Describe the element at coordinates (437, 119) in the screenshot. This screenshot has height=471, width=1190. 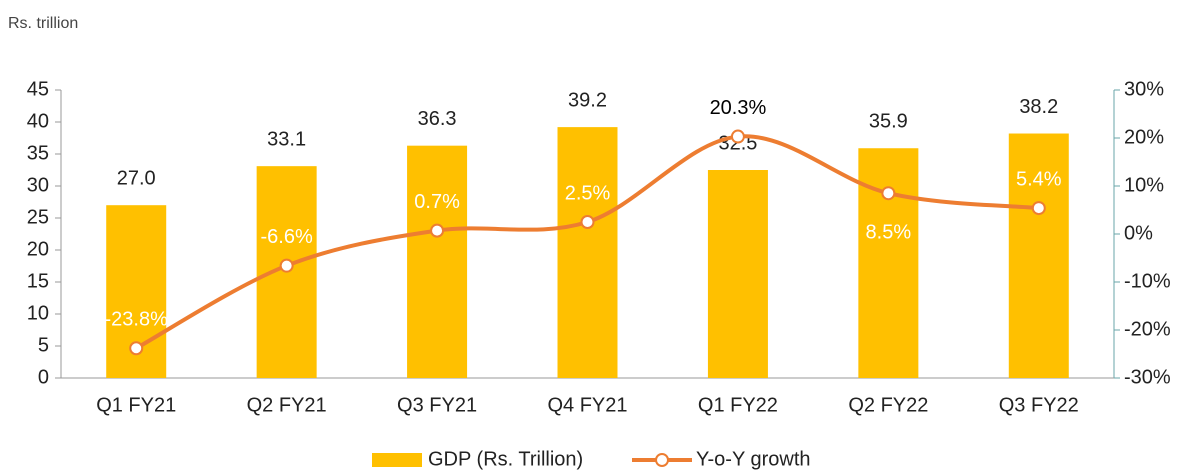
I see `bar-label: 36.3` at that location.